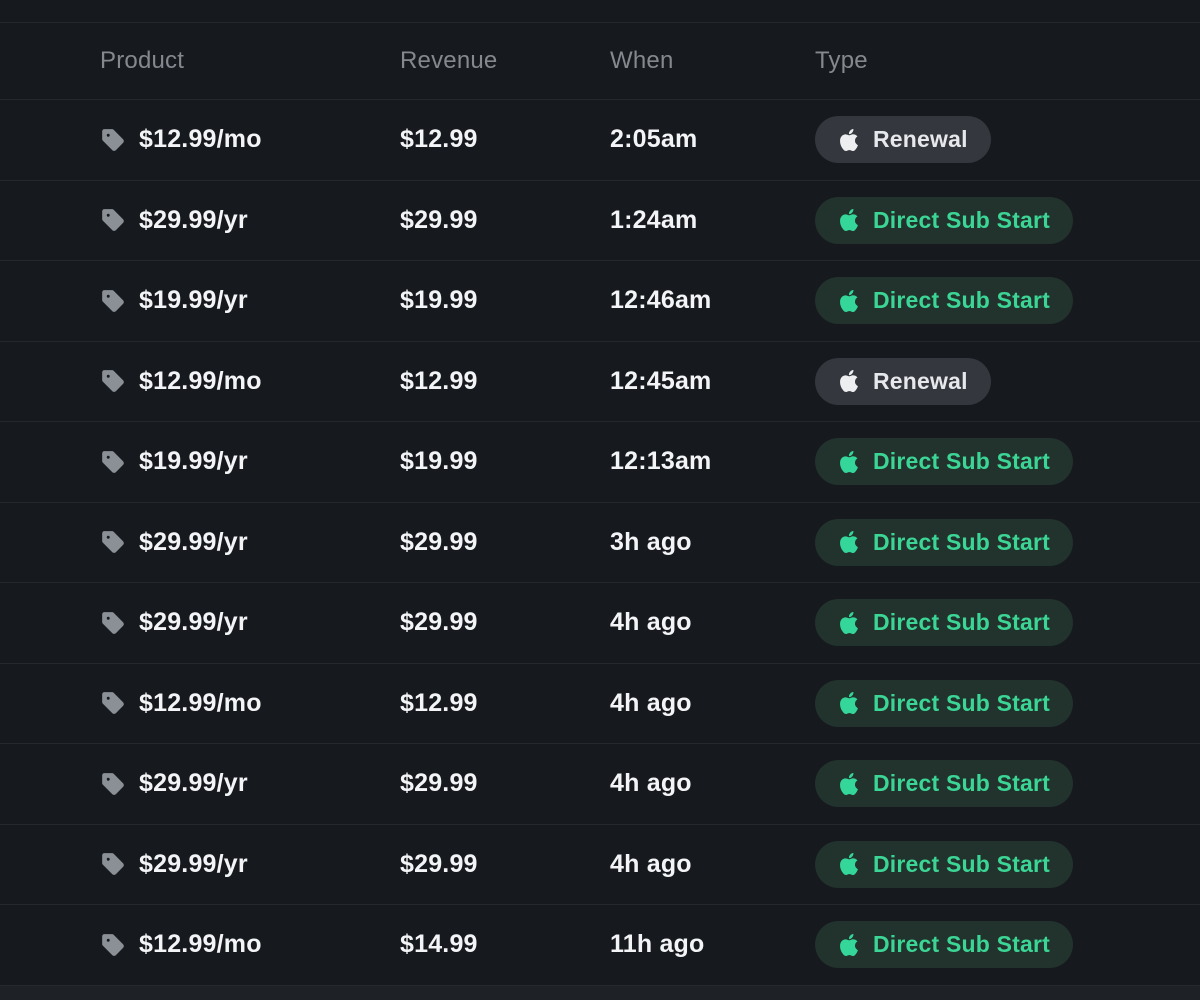 This screenshot has width=1200, height=1000. What do you see at coordinates (449, 60) in the screenshot?
I see `column-header-revenue: Revenue` at bounding box center [449, 60].